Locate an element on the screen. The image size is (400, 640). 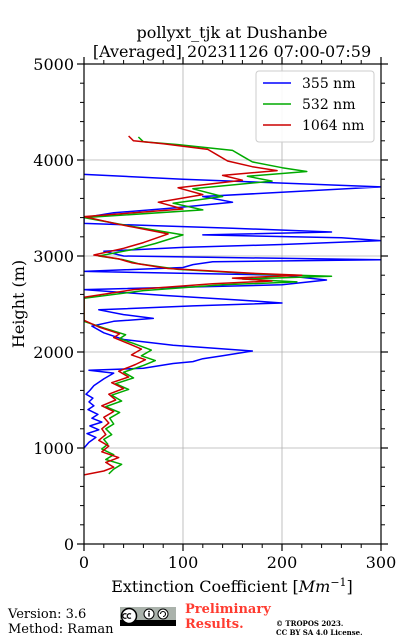
x-tick-label-100: 100 is located at coordinates (183, 562).